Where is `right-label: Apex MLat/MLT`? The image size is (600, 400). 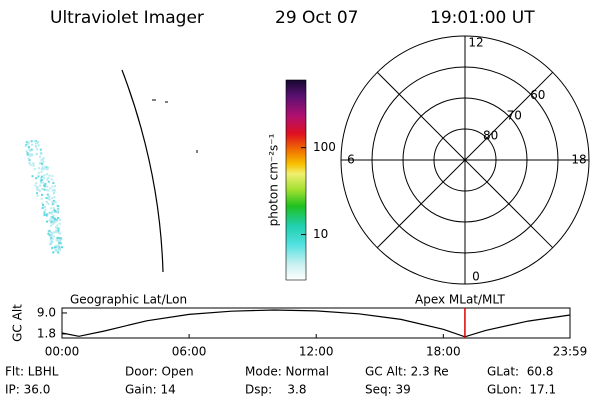
right-label: Apex MLat/MLT is located at coordinates (460, 300).